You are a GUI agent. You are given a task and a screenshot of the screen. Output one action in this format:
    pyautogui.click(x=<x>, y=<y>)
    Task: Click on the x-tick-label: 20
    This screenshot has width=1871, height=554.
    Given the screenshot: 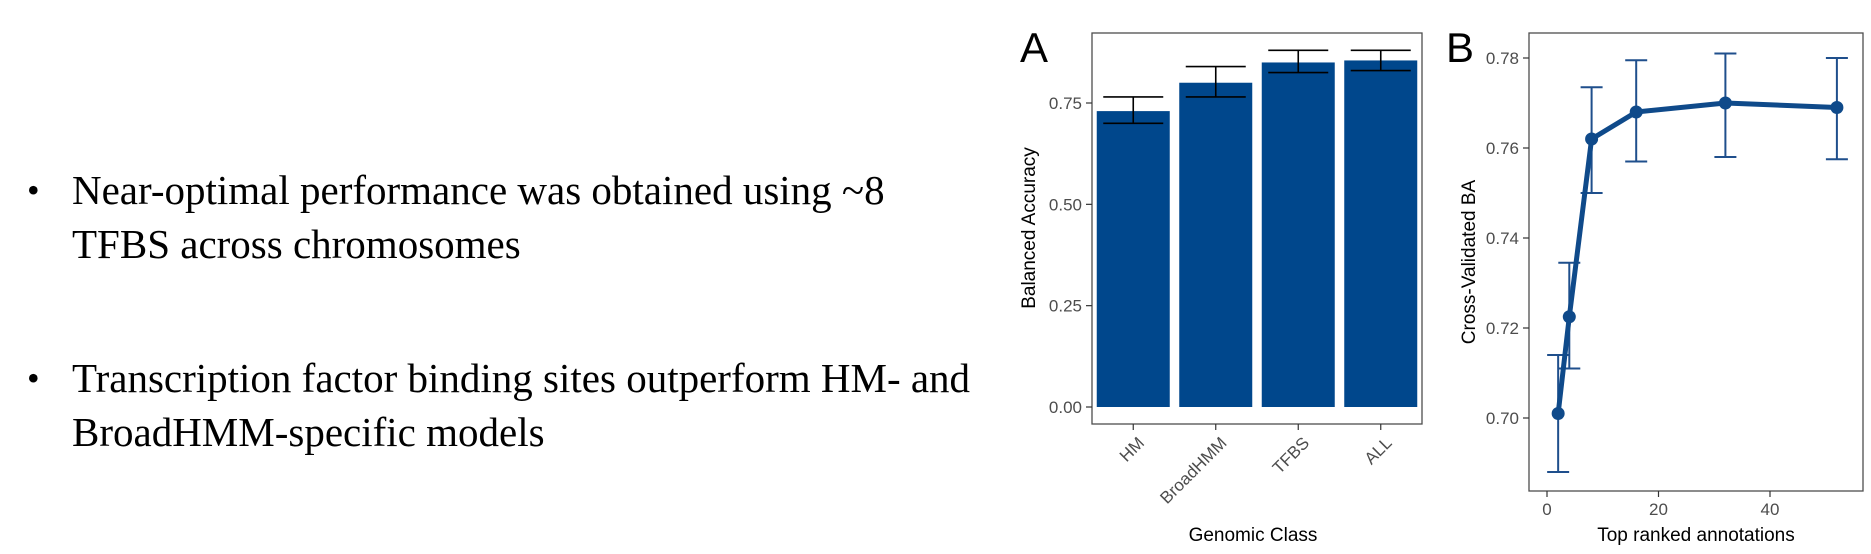 What is the action you would take?
    pyautogui.click(x=1658, y=509)
    